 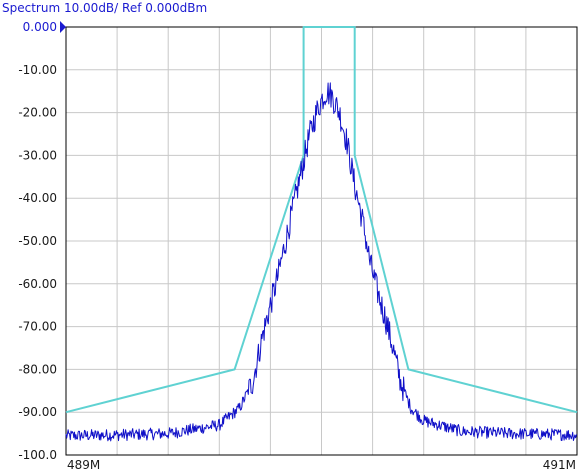 What do you see at coordinates (37, 155) in the screenshot?
I see `y-tick-label: -30.00` at bounding box center [37, 155].